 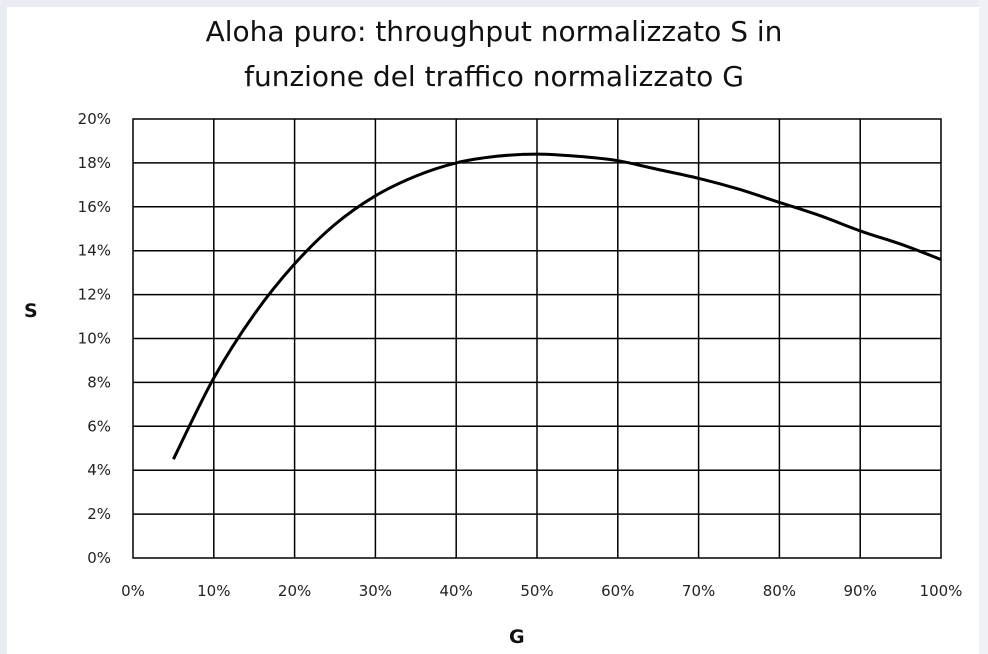 What do you see at coordinates (779, 591) in the screenshot?
I see `x-tick-label: 80%` at bounding box center [779, 591].